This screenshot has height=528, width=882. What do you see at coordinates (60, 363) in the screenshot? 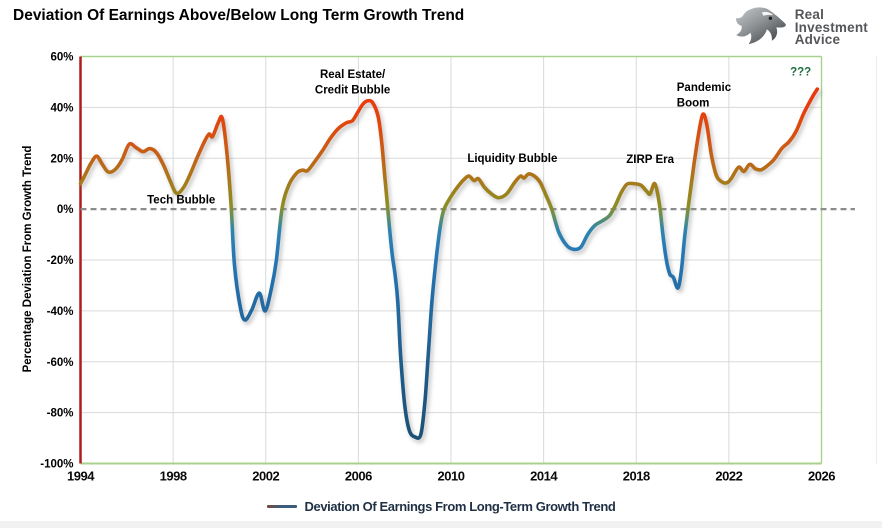
I see `y-tick-label: -60%` at bounding box center [60, 363].